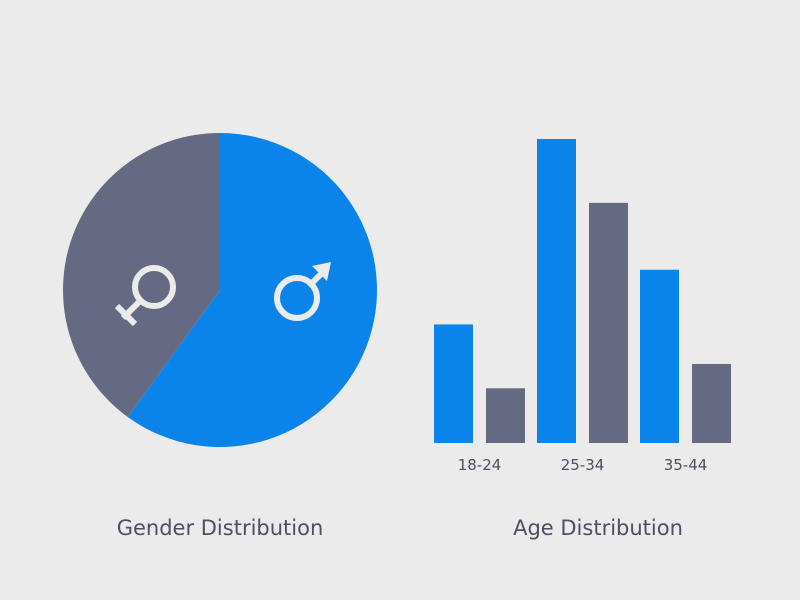  I want to click on bar-18-24-blue, so click(453, 383).